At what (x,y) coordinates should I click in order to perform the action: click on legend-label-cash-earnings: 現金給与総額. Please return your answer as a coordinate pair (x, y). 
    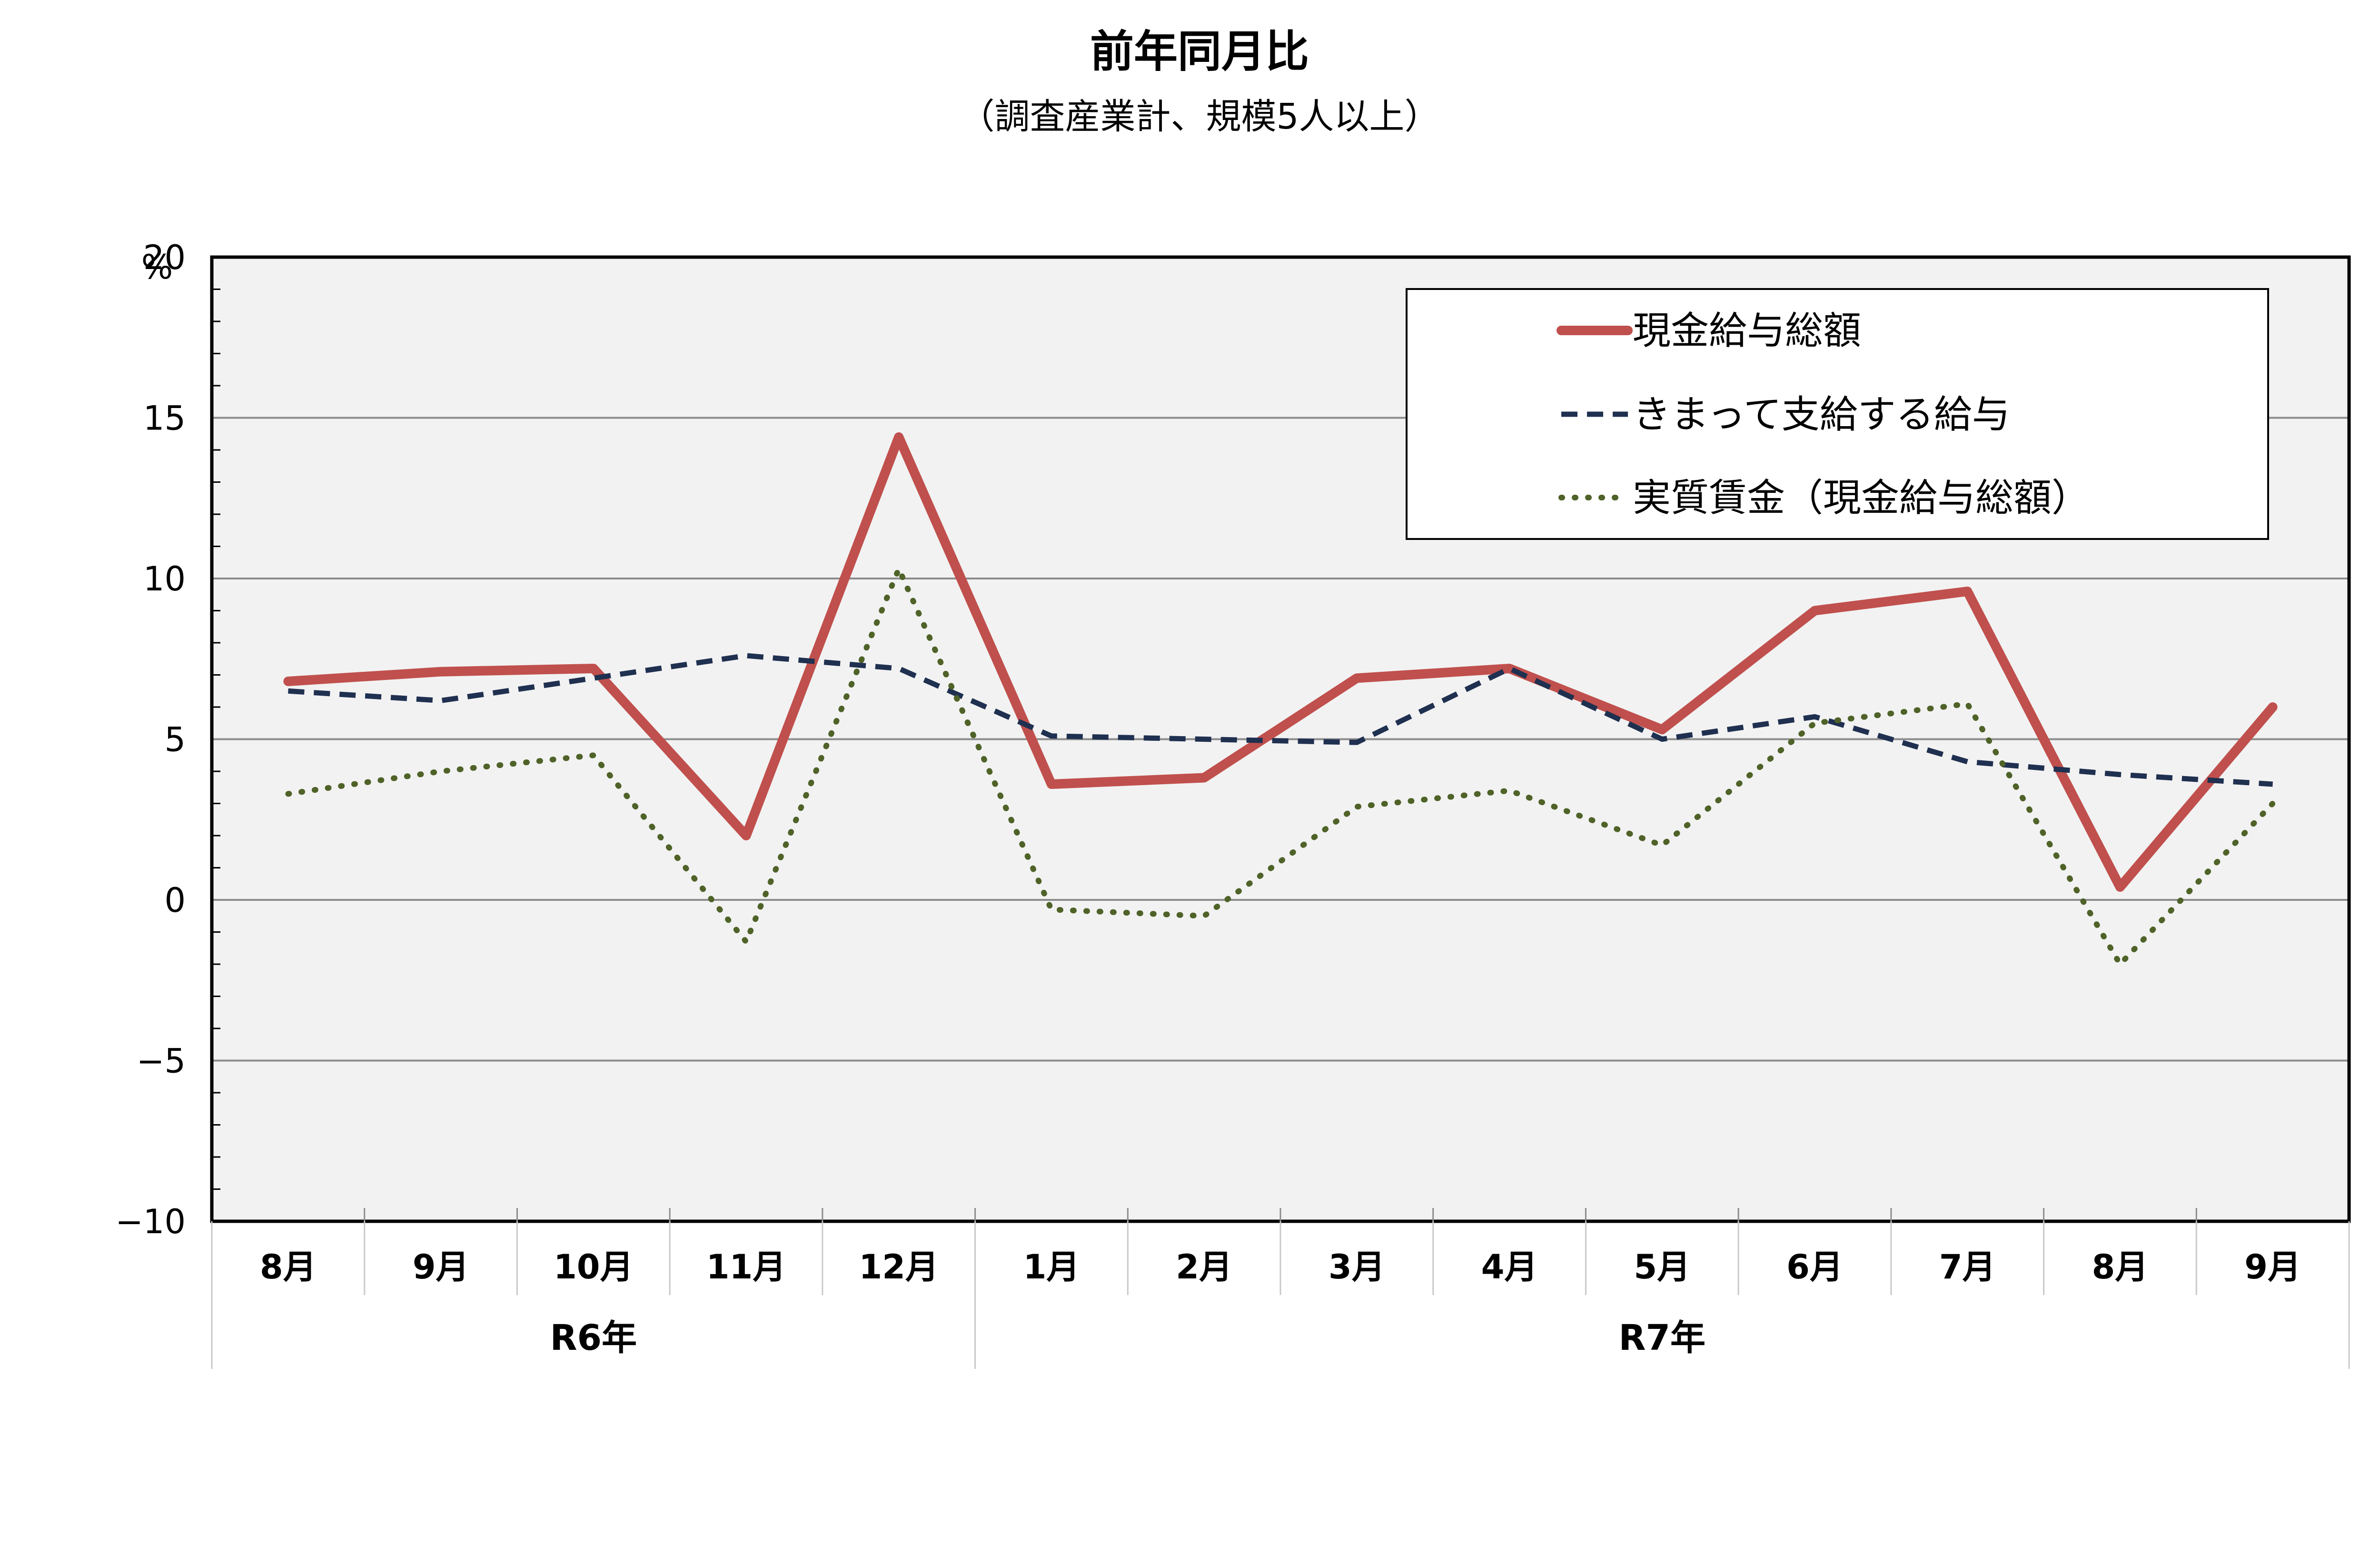
    Looking at the image, I should click on (1747, 331).